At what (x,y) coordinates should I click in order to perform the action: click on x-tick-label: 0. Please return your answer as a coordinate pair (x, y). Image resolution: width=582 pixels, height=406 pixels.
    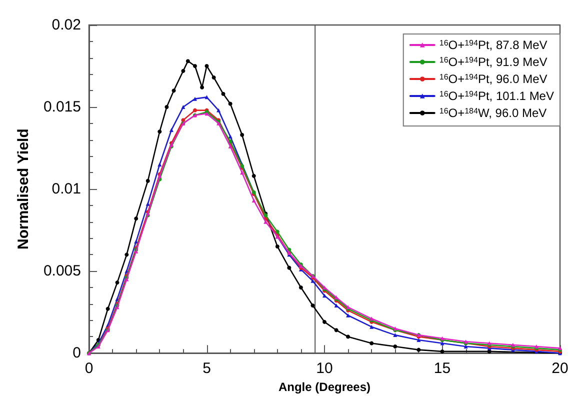
    Looking at the image, I should click on (89, 369).